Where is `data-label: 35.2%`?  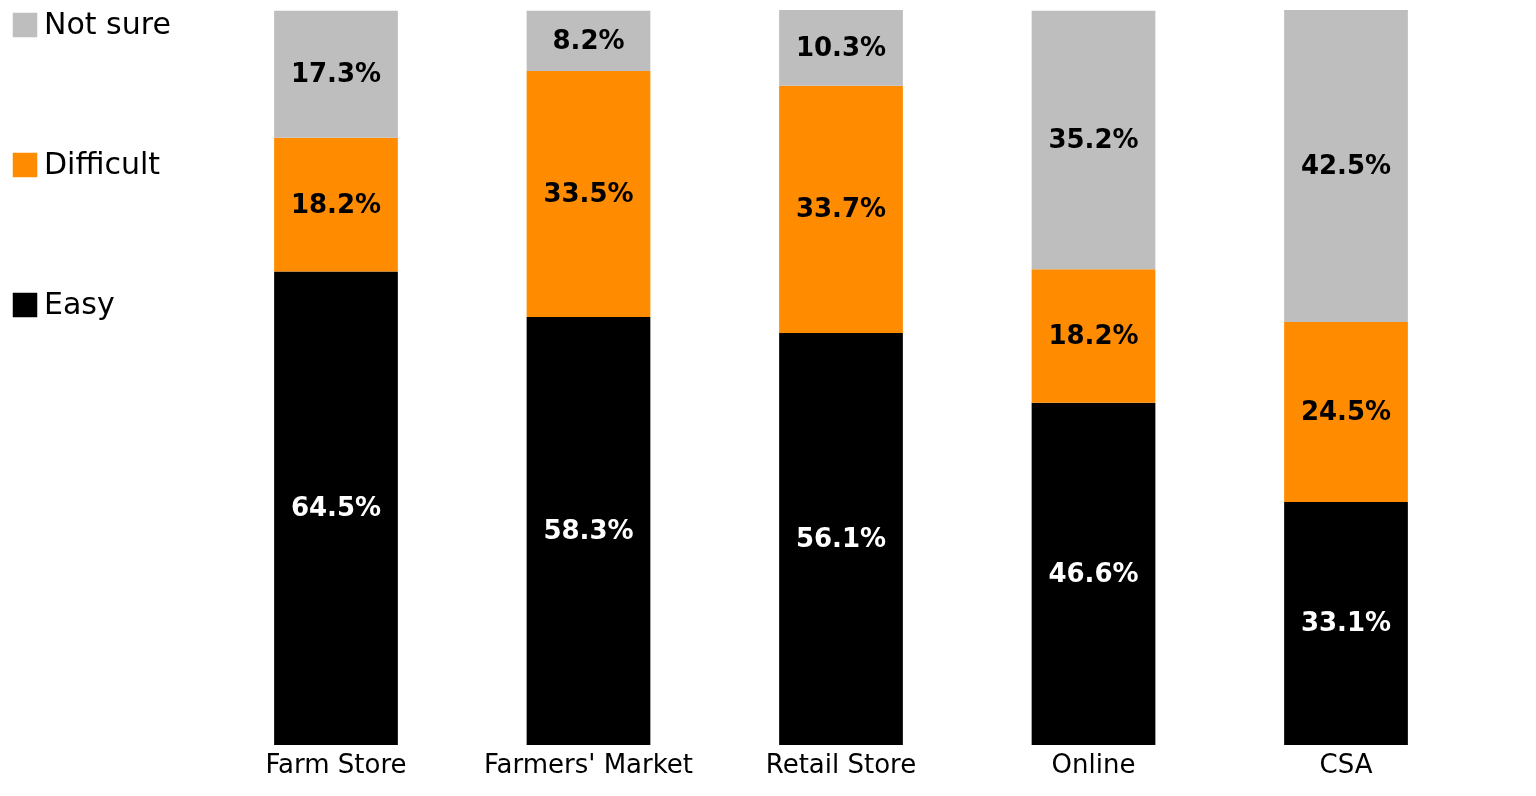 data-label: 35.2% is located at coordinates (1093, 138).